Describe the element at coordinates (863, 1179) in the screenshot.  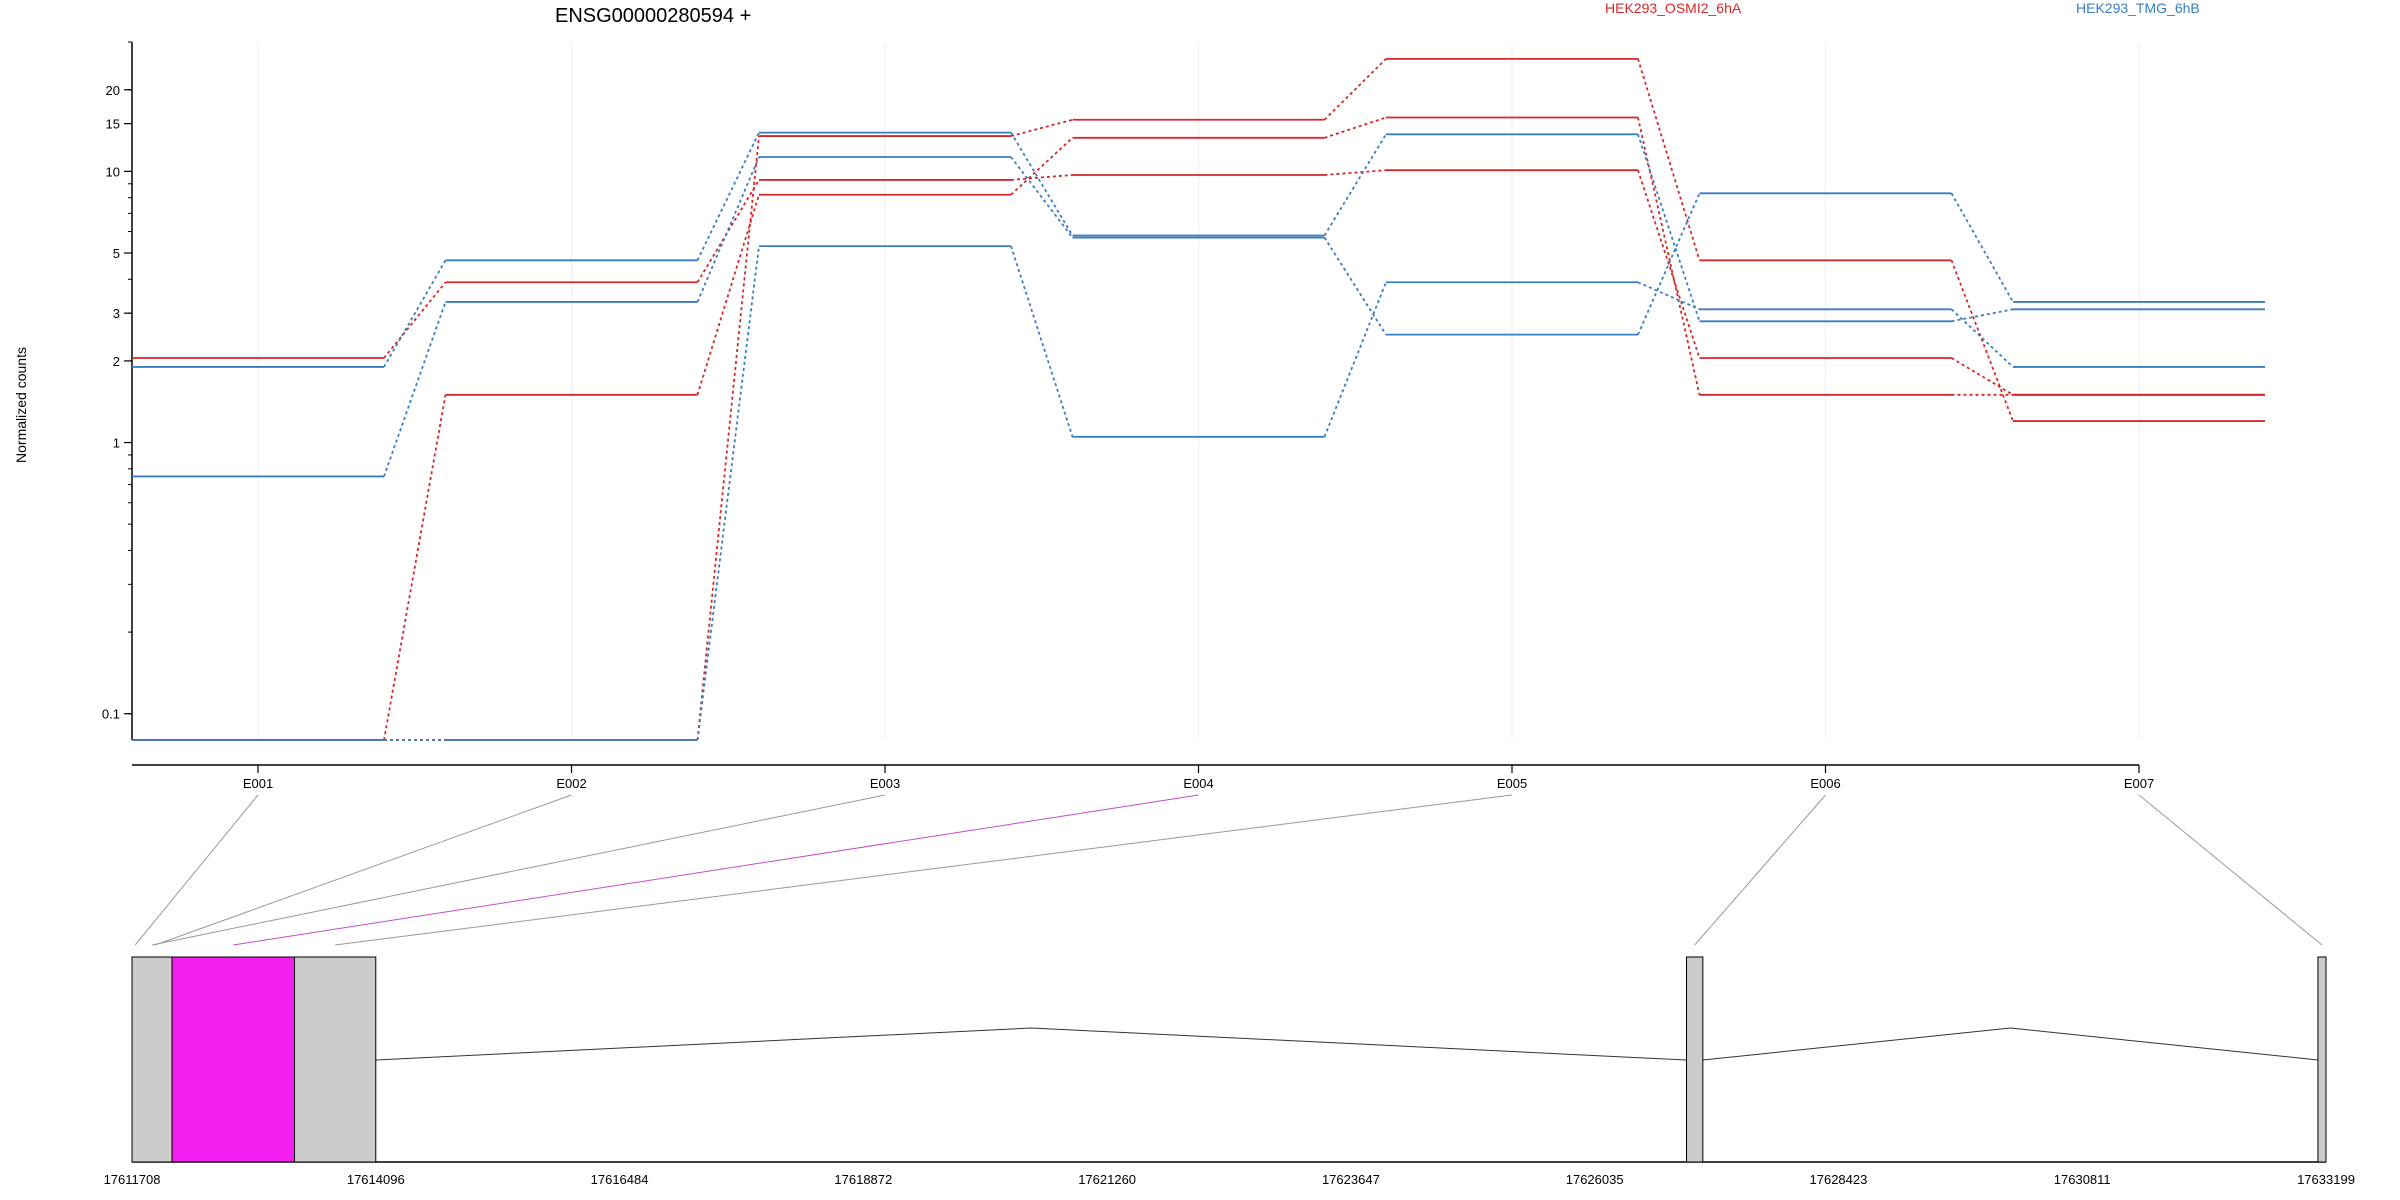
I see `genomic-tick-label: 17618872` at that location.